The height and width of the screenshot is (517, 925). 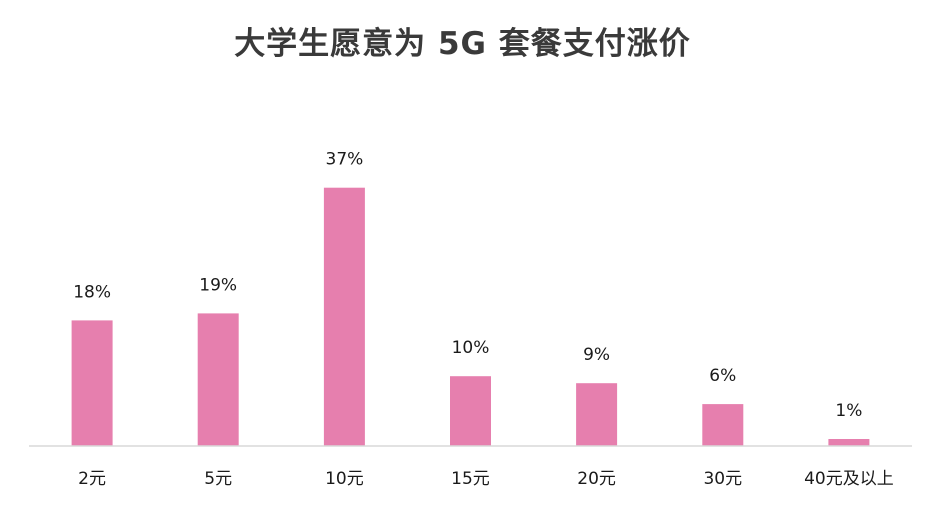 What do you see at coordinates (596, 355) in the screenshot?
I see `data-label: 9%` at bounding box center [596, 355].